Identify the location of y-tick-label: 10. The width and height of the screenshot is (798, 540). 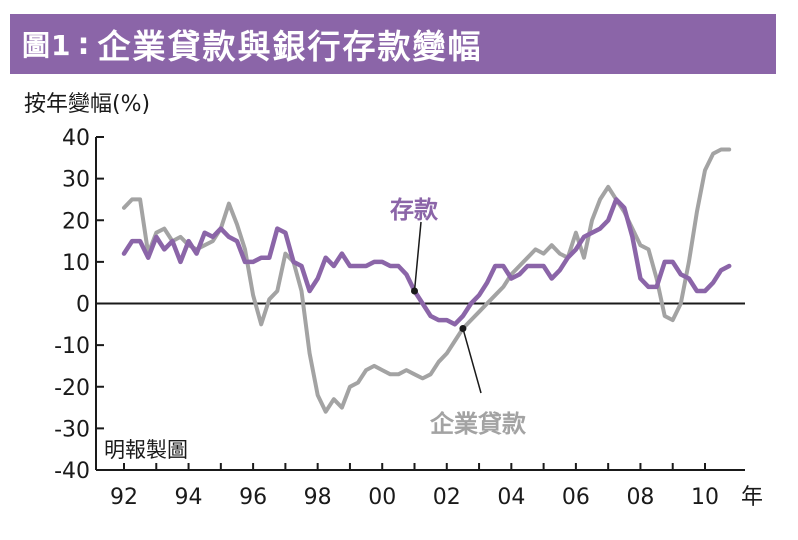
(76, 263).